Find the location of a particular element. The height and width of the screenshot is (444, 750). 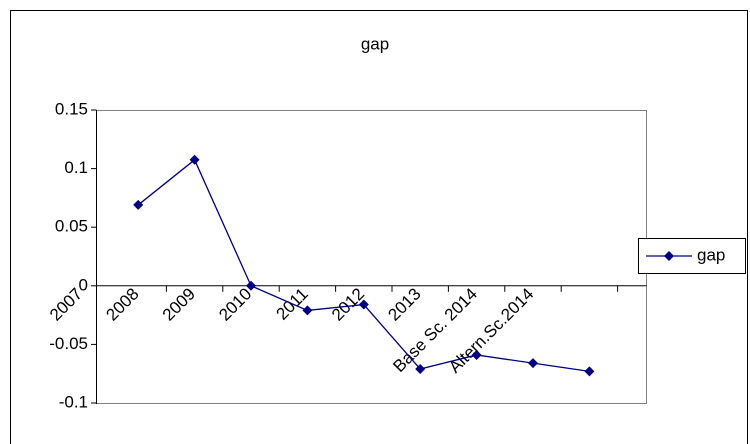

chart-title: gap is located at coordinates (375, 43).